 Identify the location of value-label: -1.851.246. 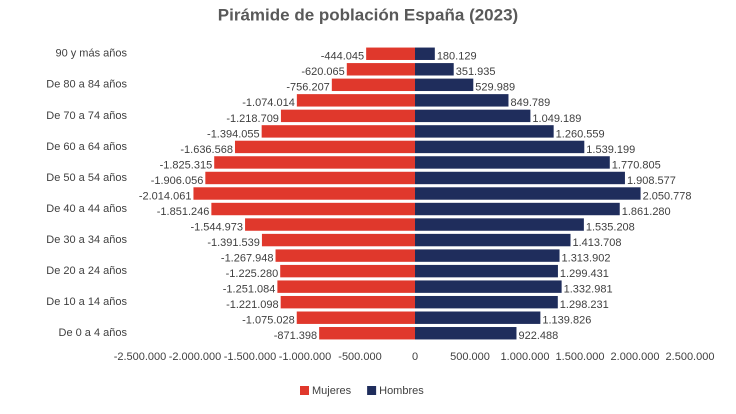
(183, 212).